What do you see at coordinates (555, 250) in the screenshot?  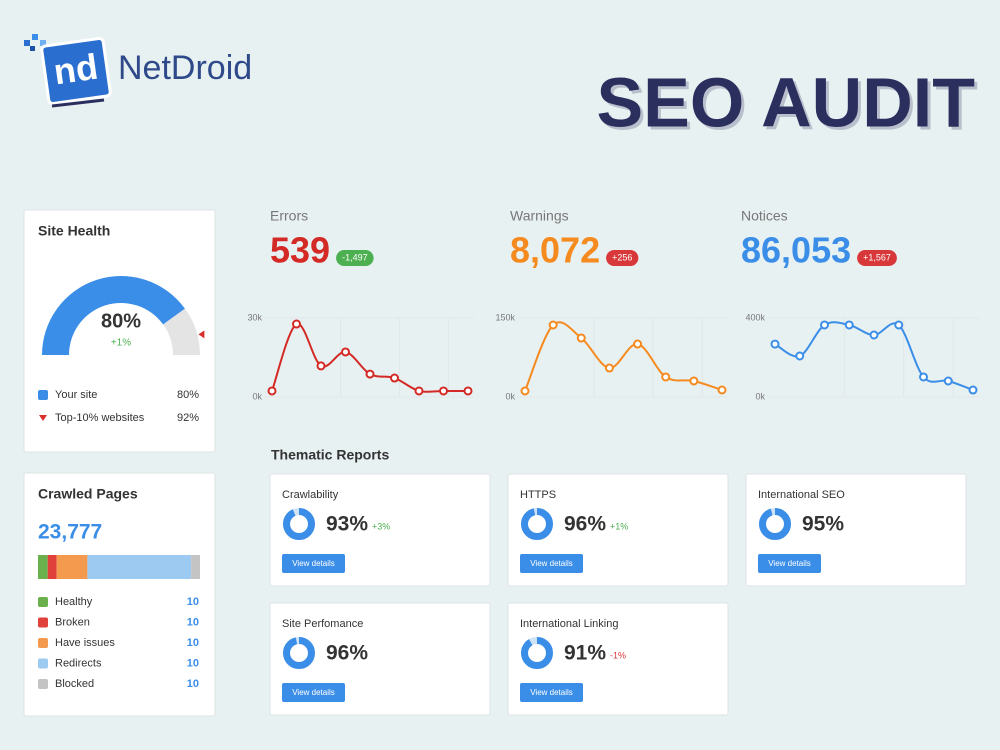 I see `metric-value: 8,072` at bounding box center [555, 250].